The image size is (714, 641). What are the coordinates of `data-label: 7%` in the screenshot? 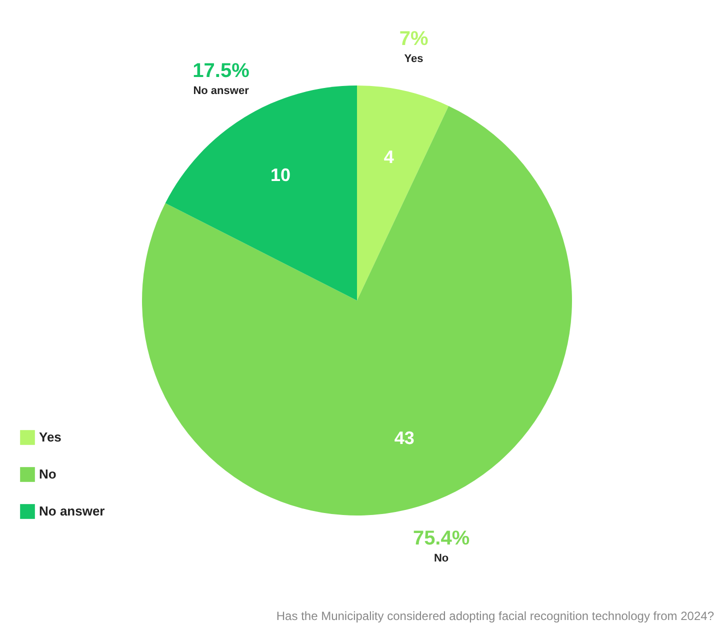 It's located at (413, 39).